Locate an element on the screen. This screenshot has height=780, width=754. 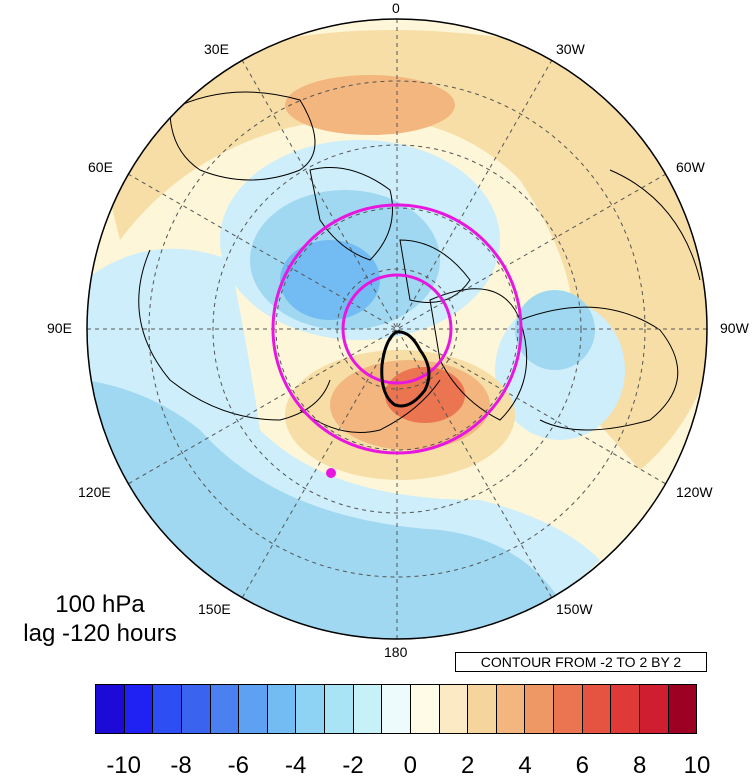
colorbar is located at coordinates (396, 709).